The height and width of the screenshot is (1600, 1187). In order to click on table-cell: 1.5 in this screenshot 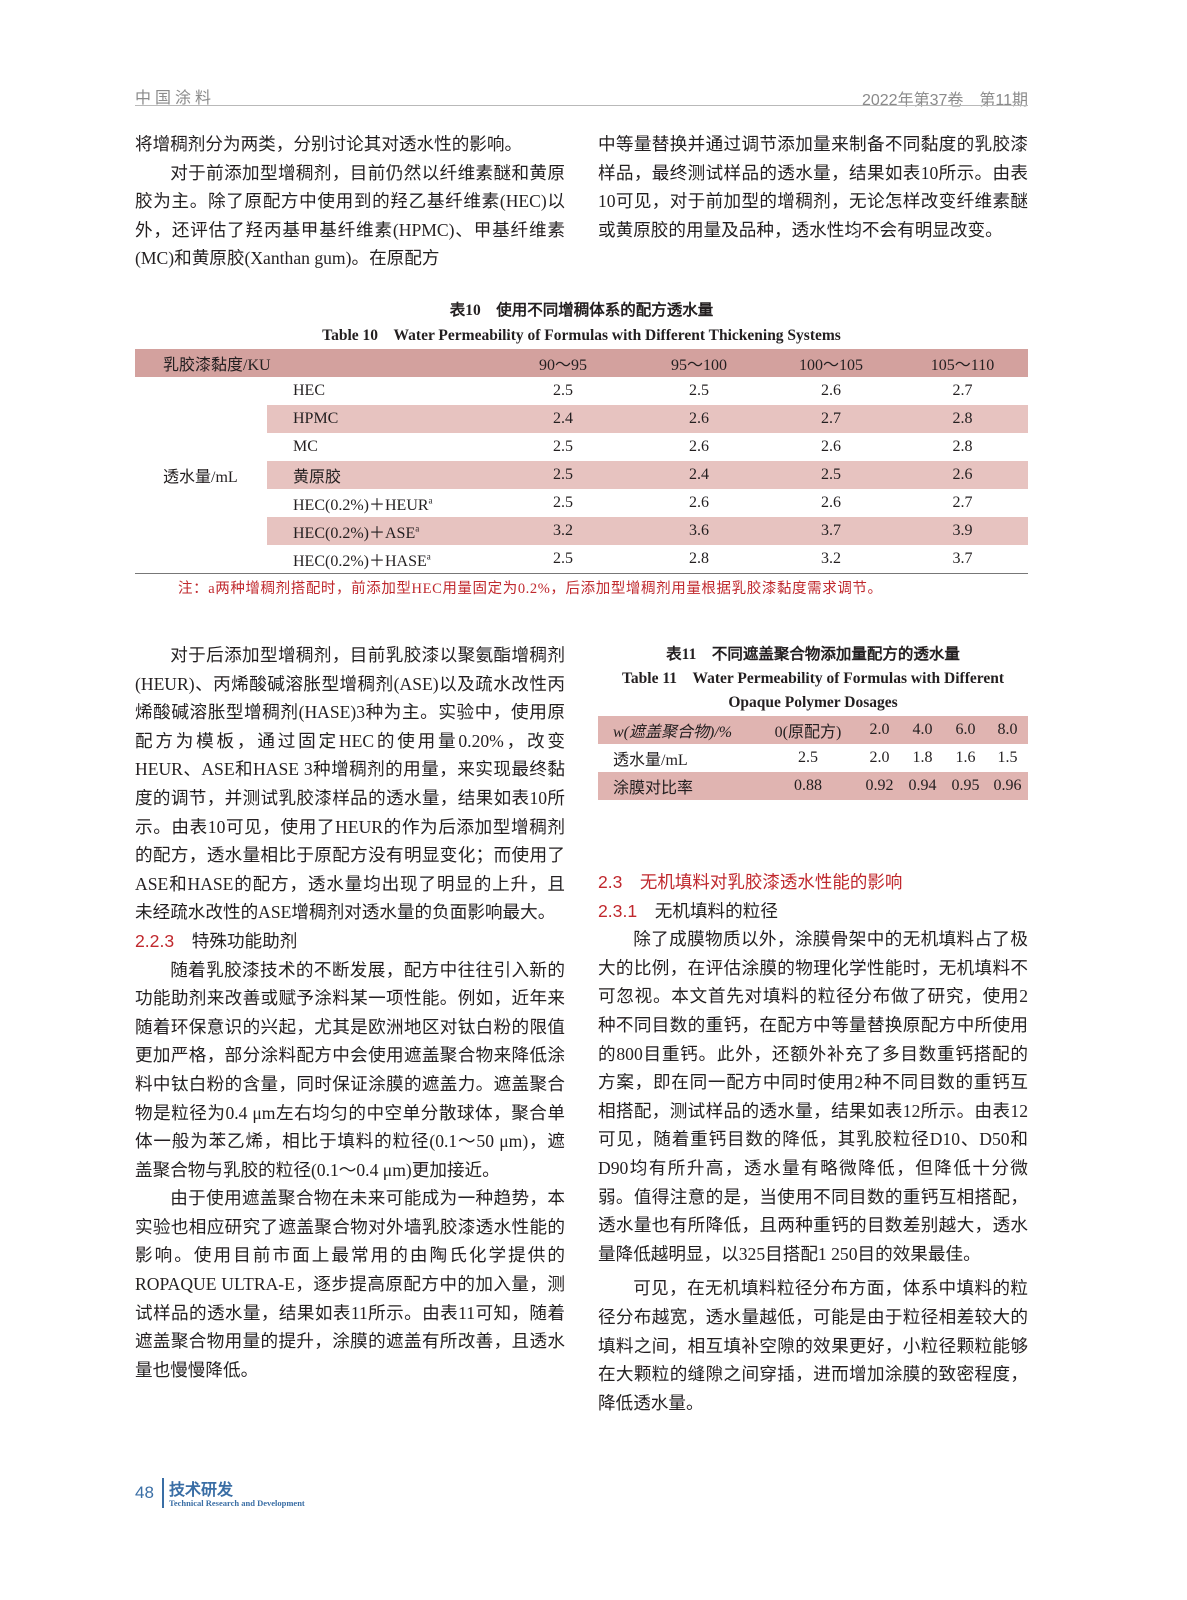, I will do `click(1007, 757)`.